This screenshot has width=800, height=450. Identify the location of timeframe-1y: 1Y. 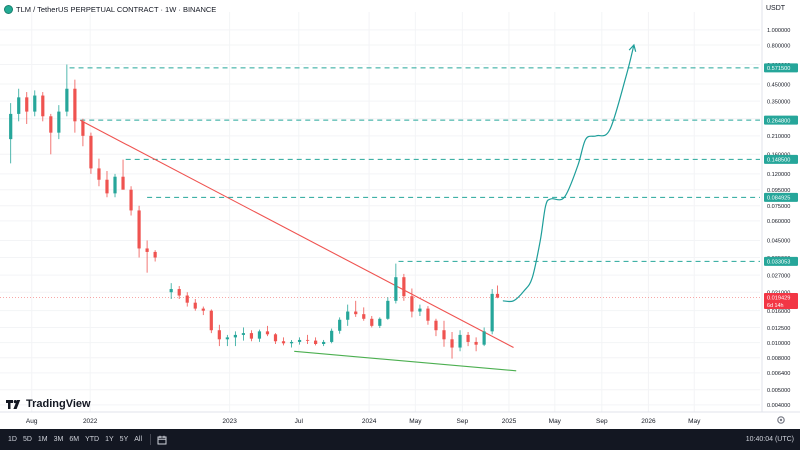
(109, 439).